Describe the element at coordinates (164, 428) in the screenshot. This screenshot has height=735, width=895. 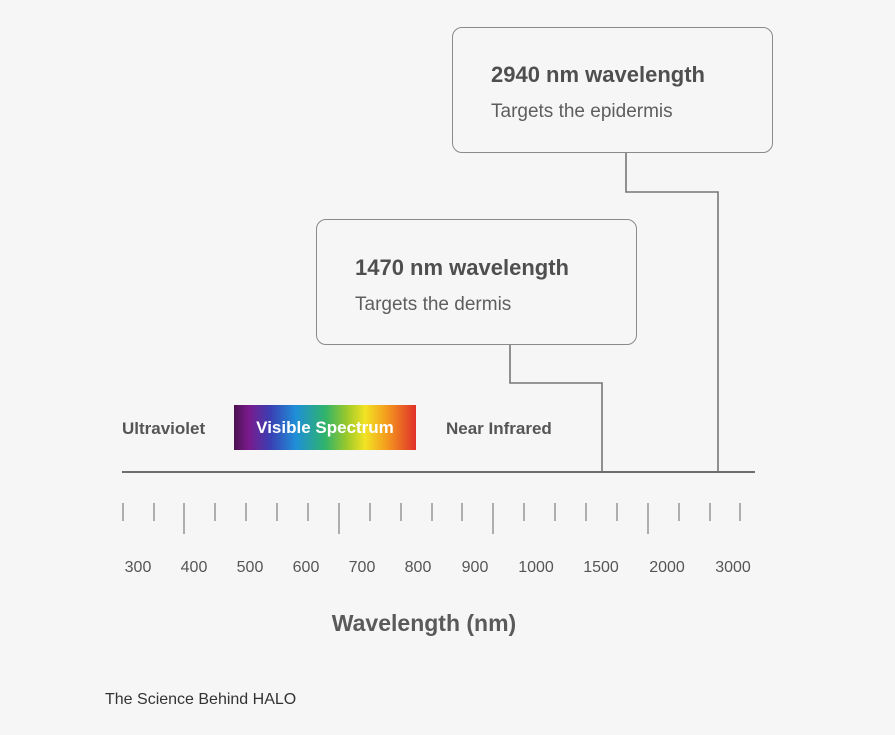
I see `region-ultraviolet: Ultraviolet` at that location.